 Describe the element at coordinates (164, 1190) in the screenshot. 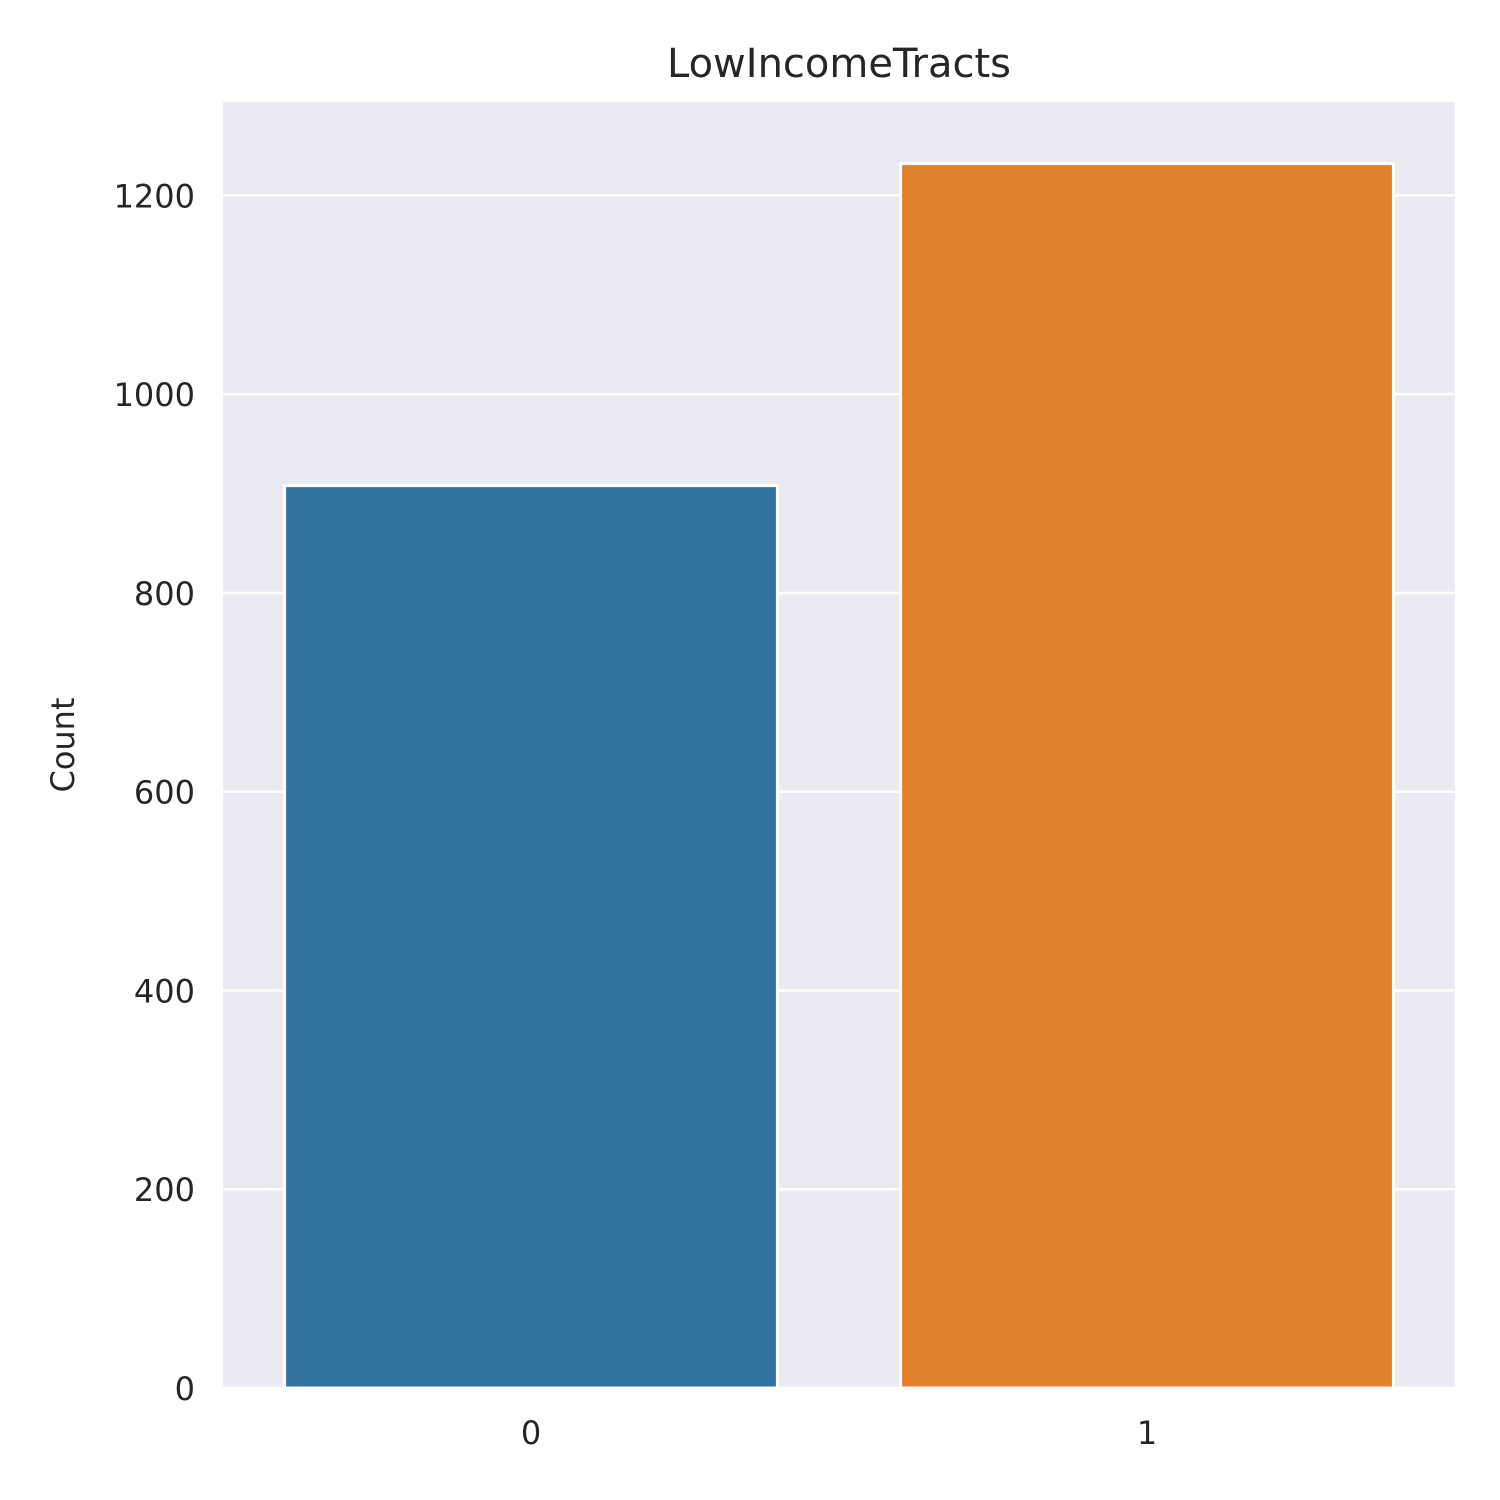

I see `y-tick-label: 200` at that location.